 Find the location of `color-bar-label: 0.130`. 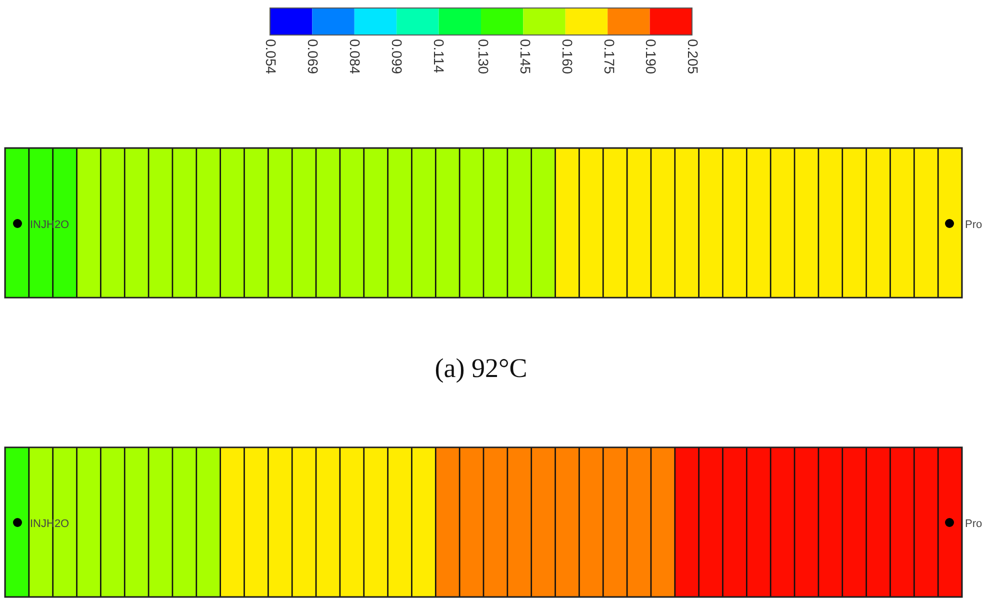

color-bar-label: 0.130 is located at coordinates (484, 56).